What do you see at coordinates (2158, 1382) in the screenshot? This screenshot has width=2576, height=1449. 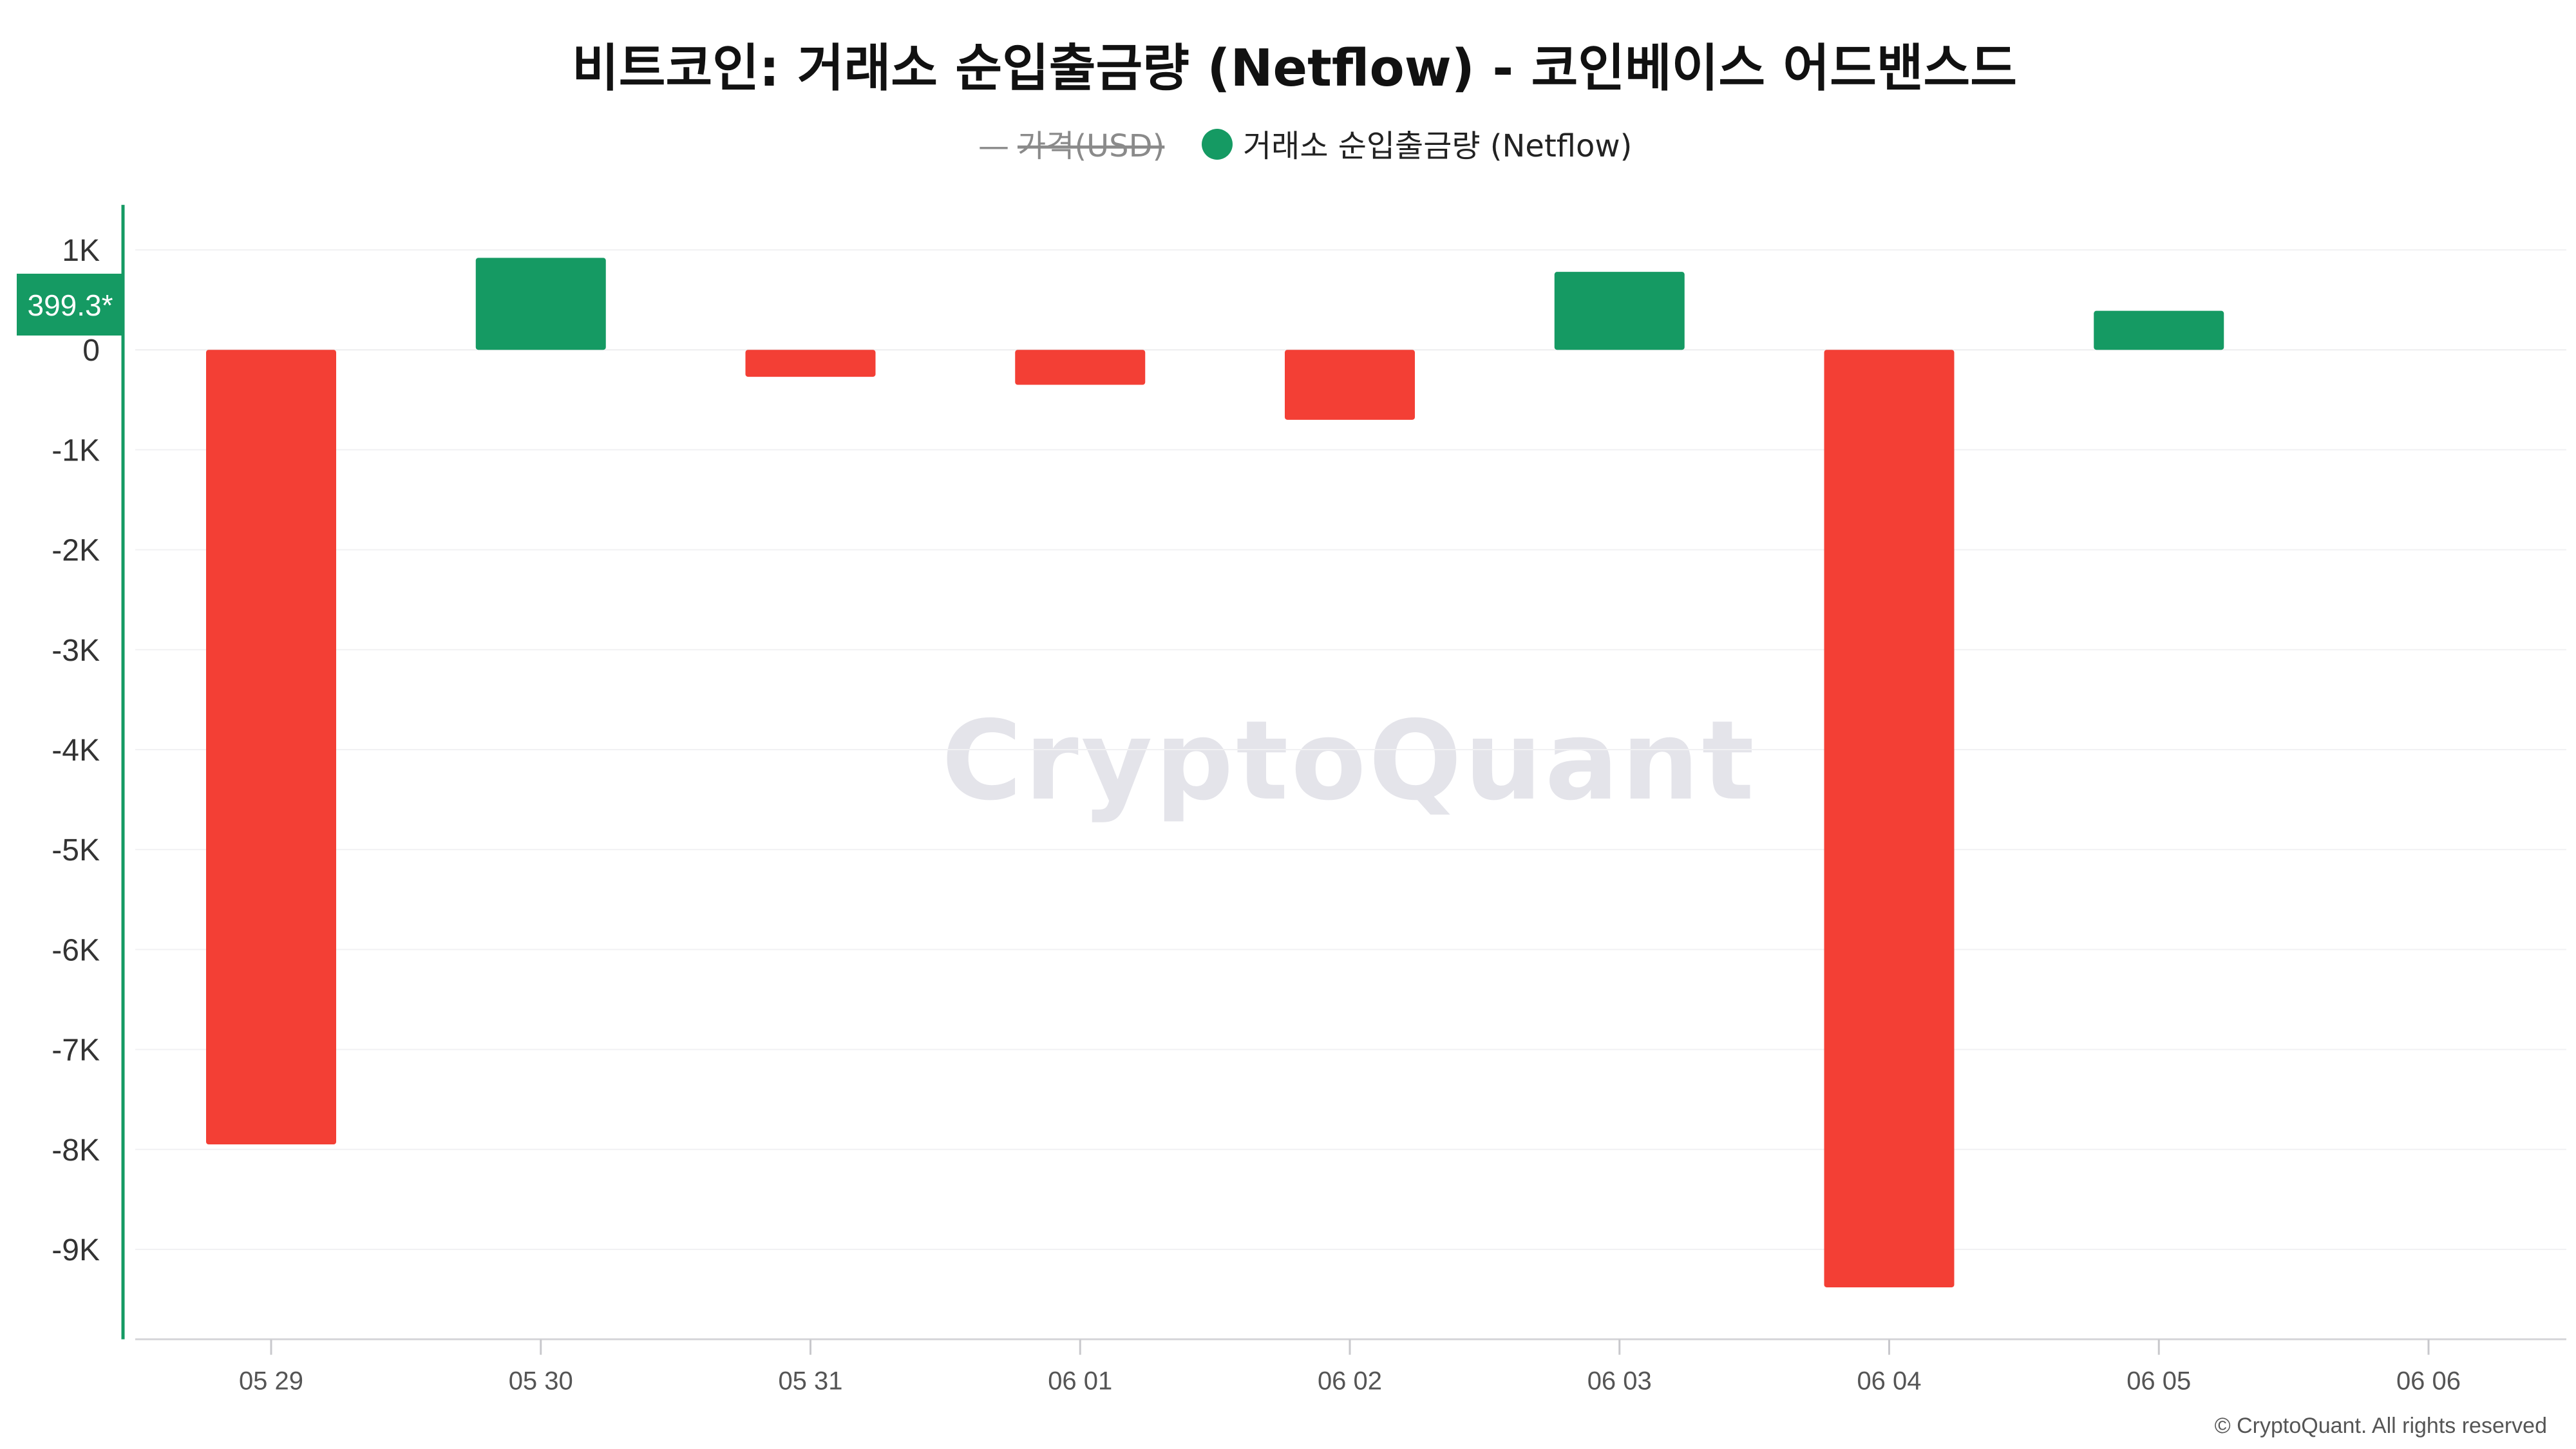 I see `x-tick-label: 06 05` at bounding box center [2158, 1382].